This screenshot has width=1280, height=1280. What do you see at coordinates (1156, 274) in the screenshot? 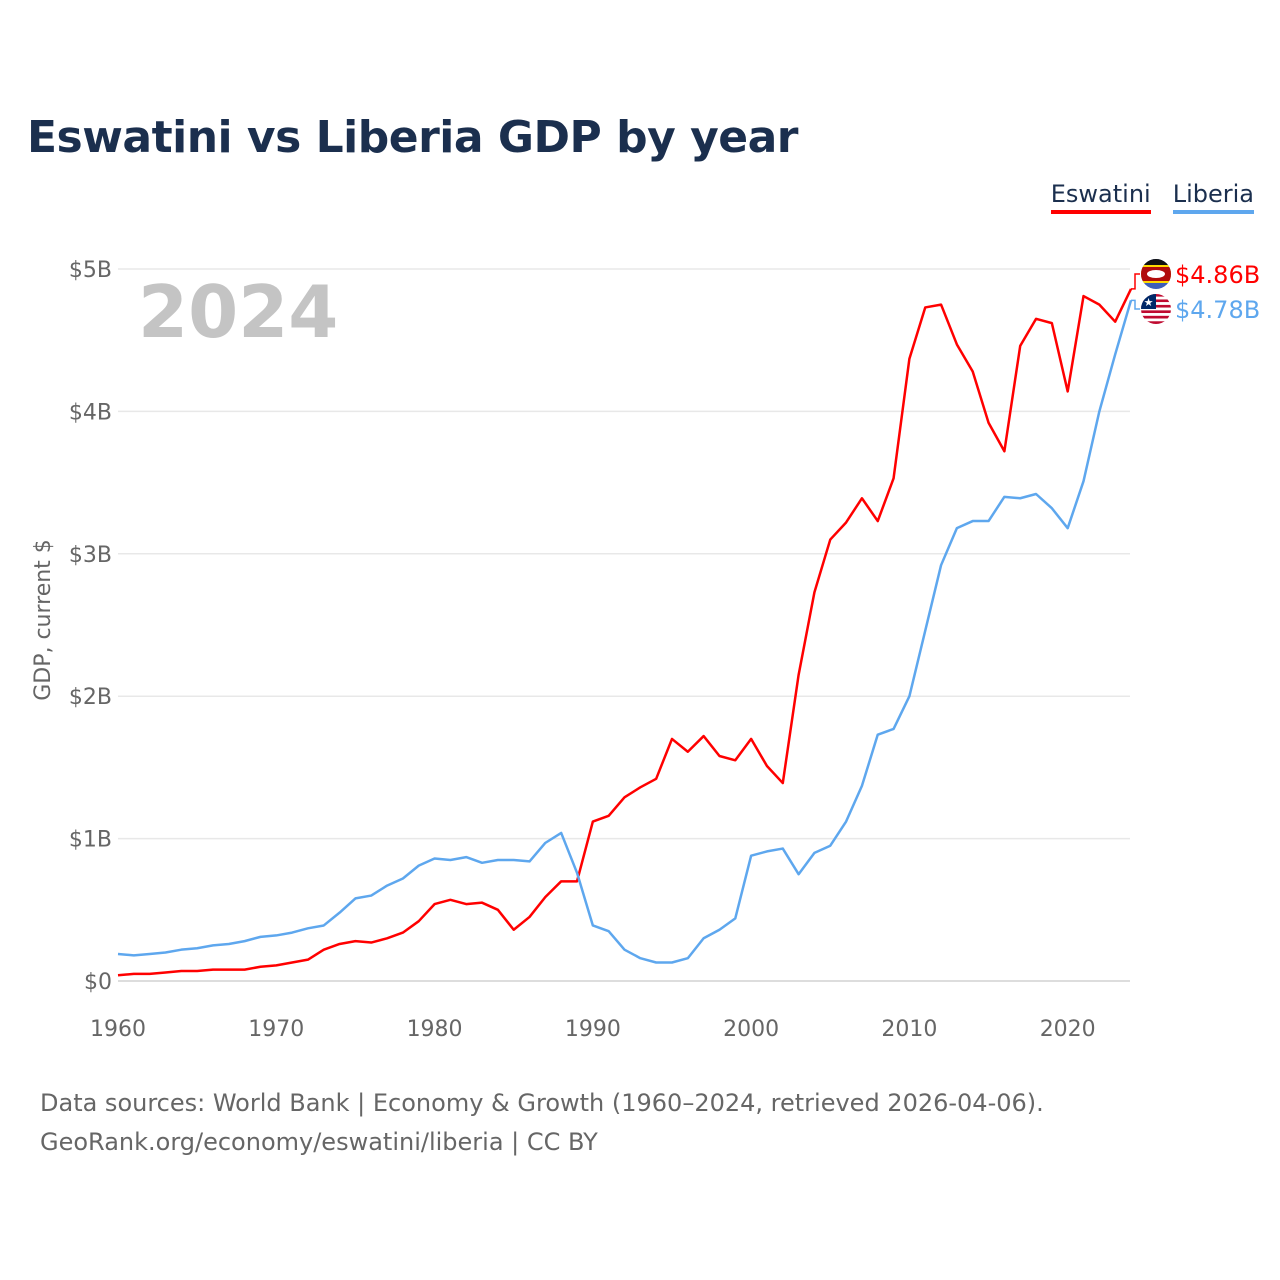
I see `flag-eswatini-icon` at bounding box center [1156, 274].